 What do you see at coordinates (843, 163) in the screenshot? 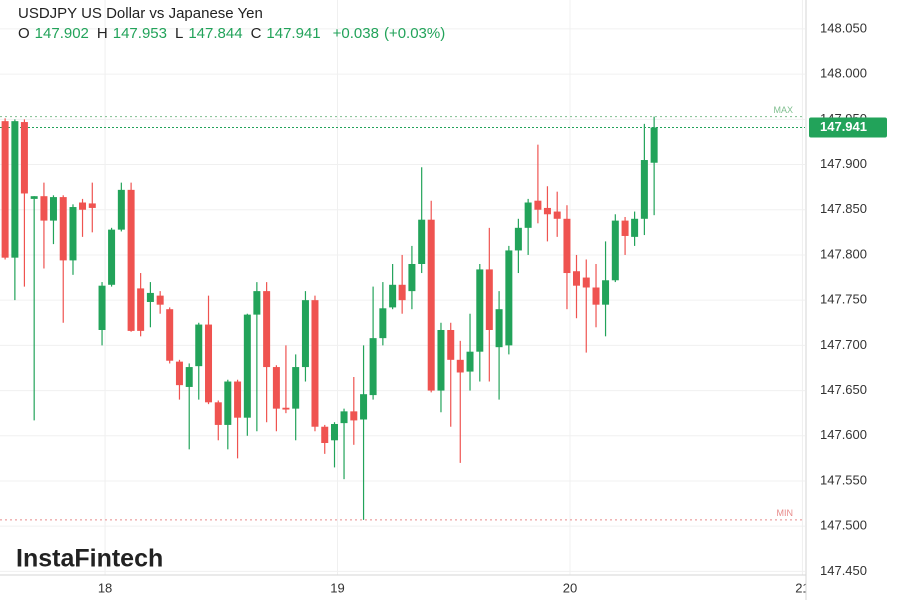
I see `y-tick-label: 147.900` at bounding box center [843, 163].